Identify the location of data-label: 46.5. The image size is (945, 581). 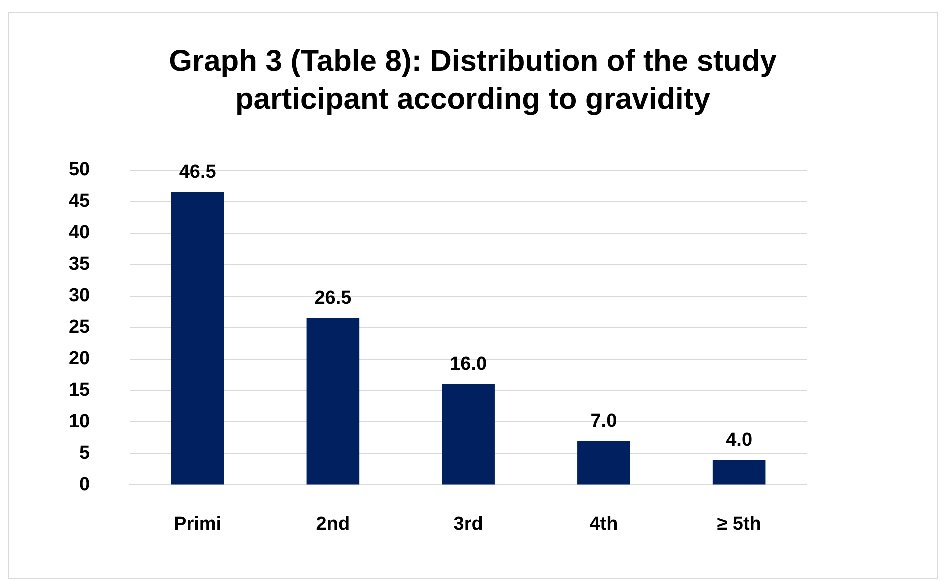
(198, 173).